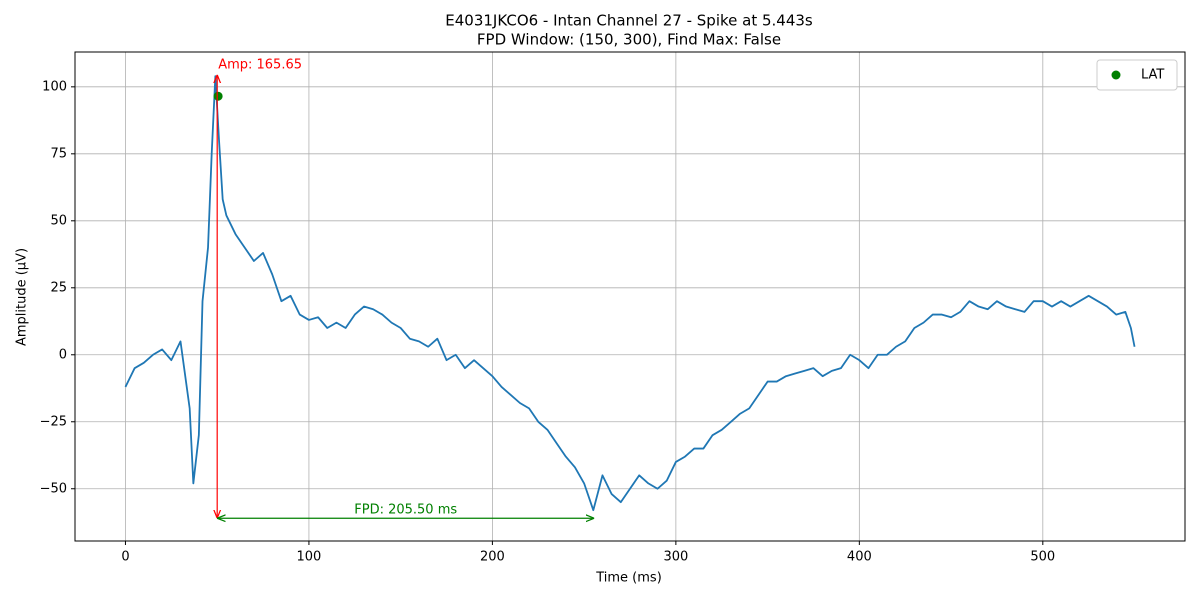  I want to click on x-tick-label: 200, so click(492, 557).